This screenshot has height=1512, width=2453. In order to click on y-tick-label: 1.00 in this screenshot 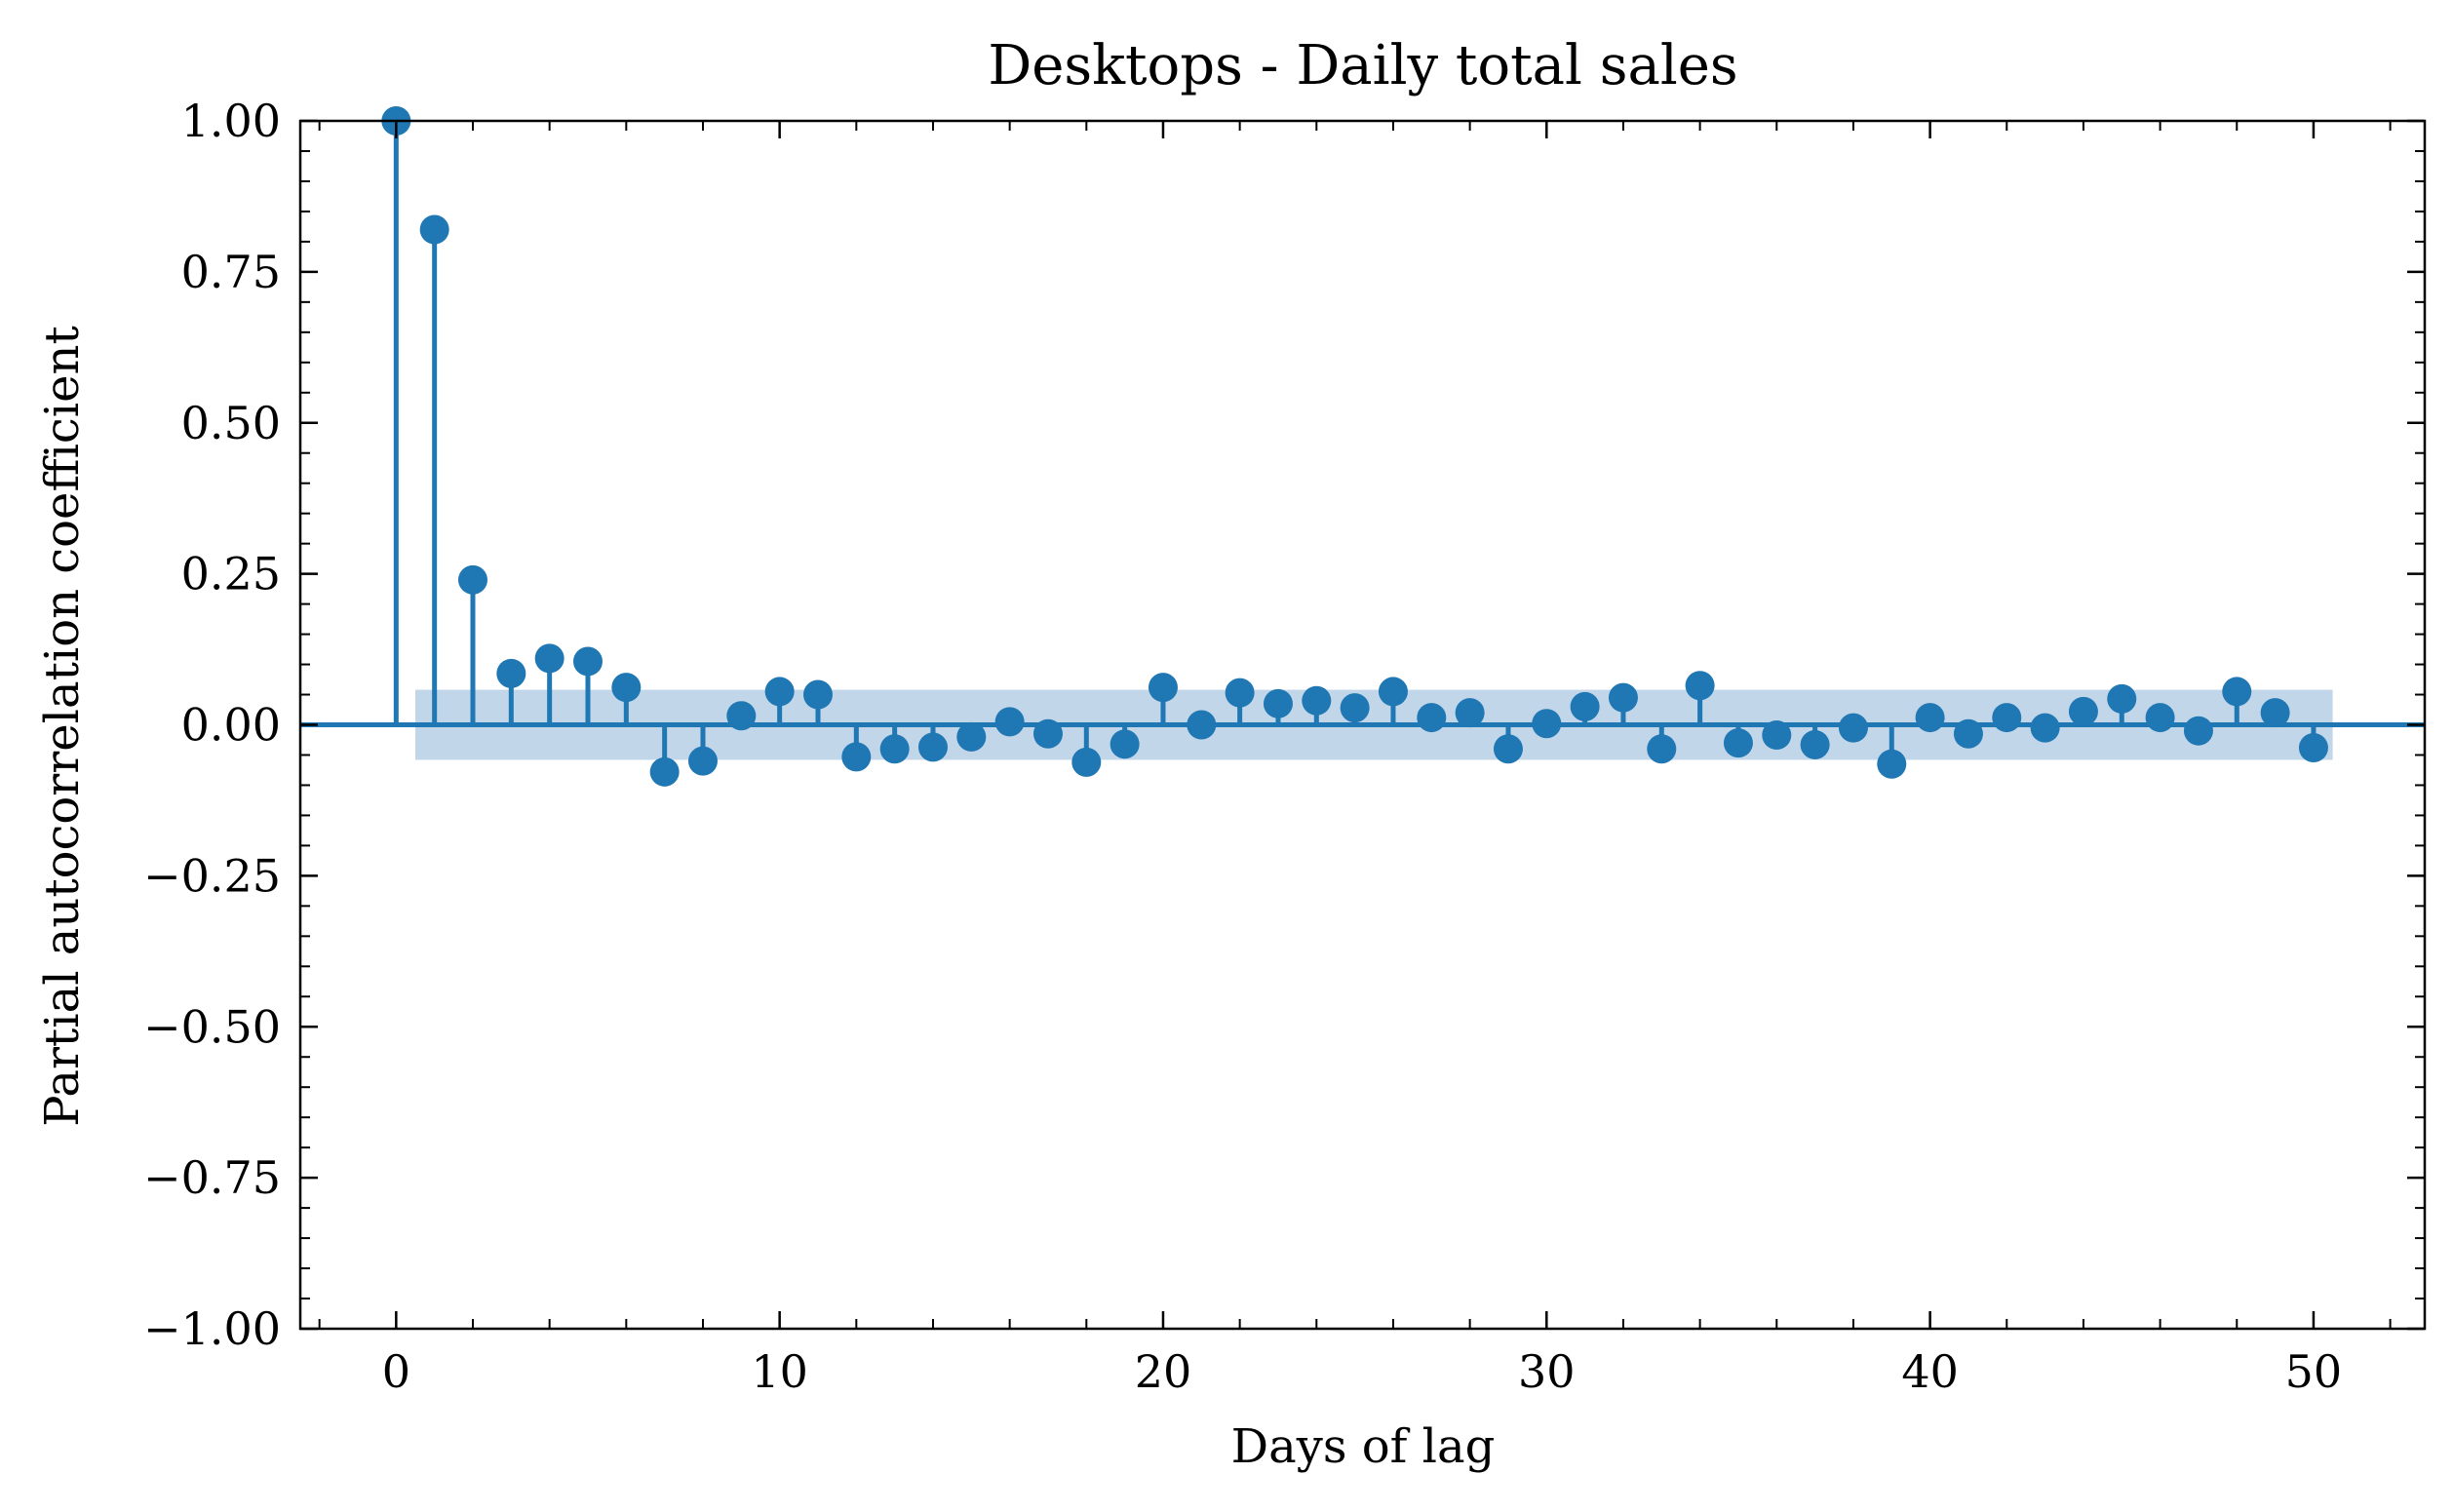, I will do `click(231, 121)`.